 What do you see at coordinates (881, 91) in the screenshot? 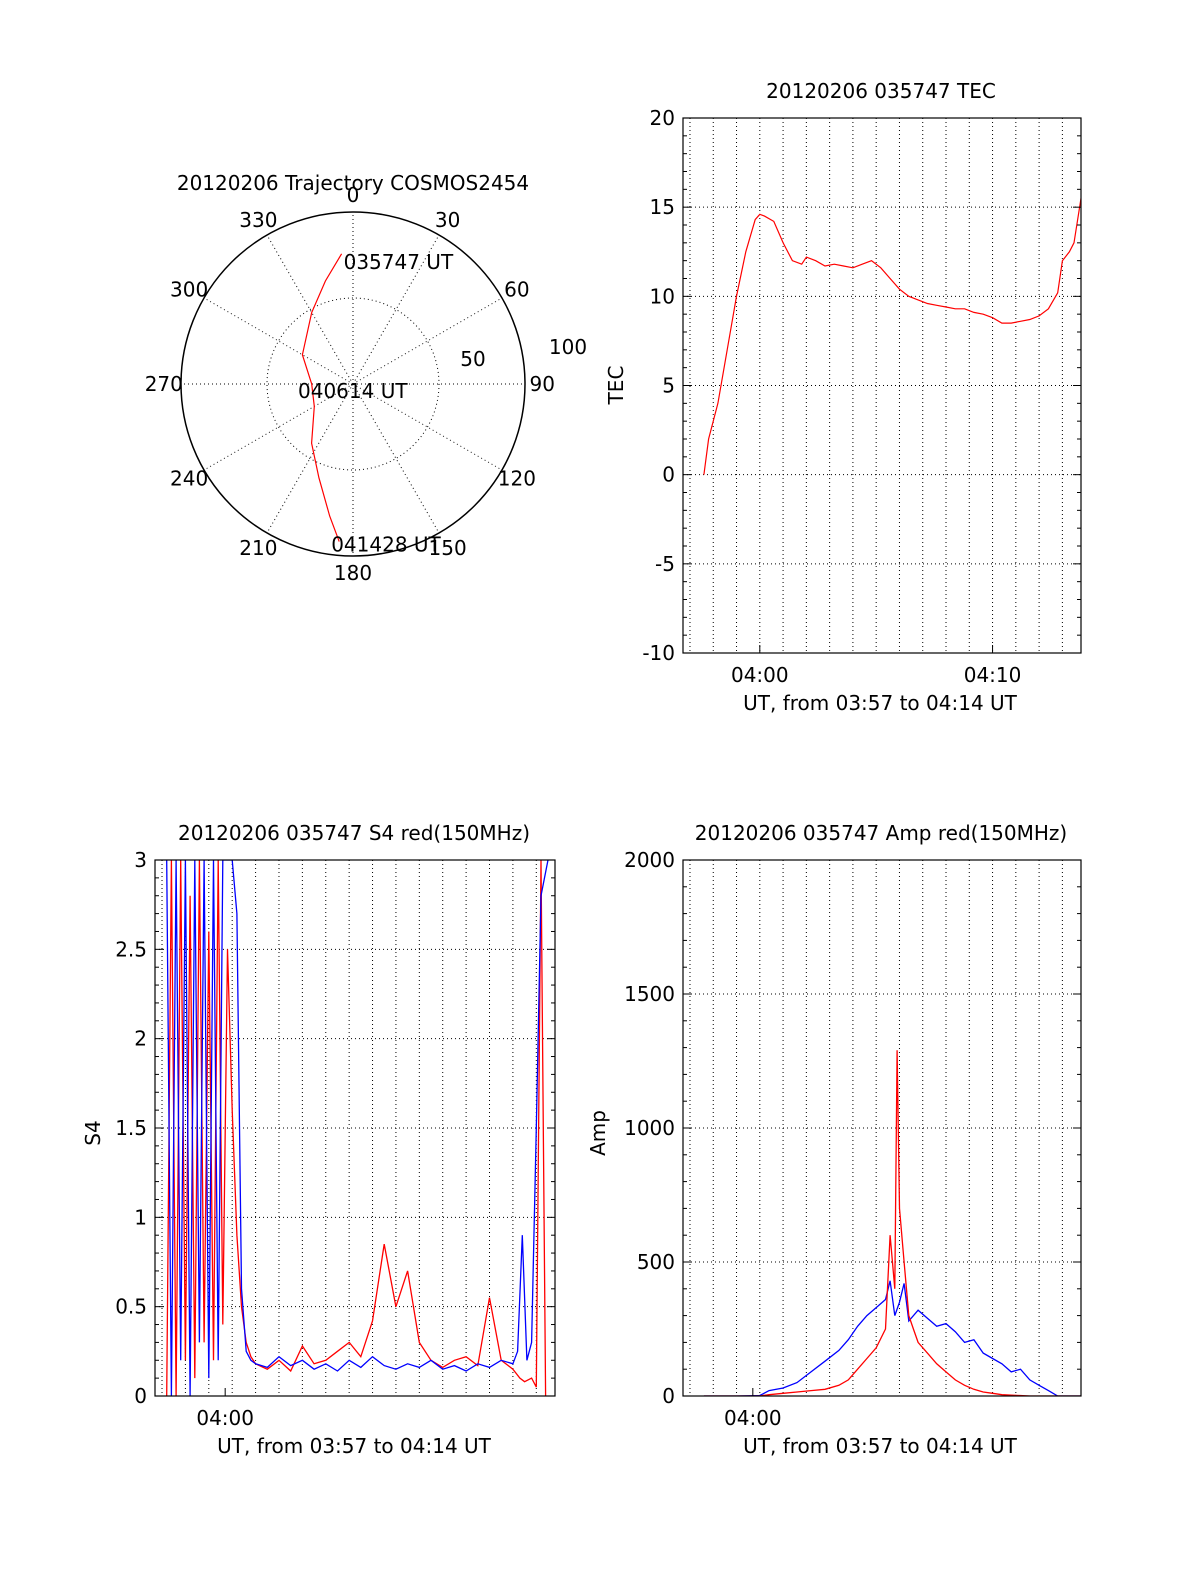
I see `tec-title: 20120206 035747 TEC` at bounding box center [881, 91].